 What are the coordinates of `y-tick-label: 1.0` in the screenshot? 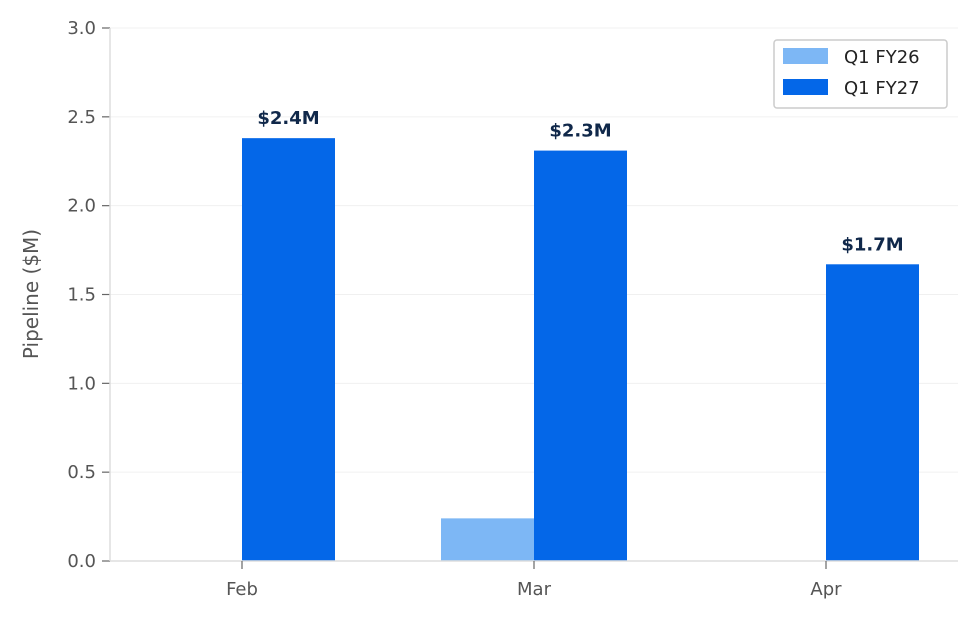 It's located at (81, 383).